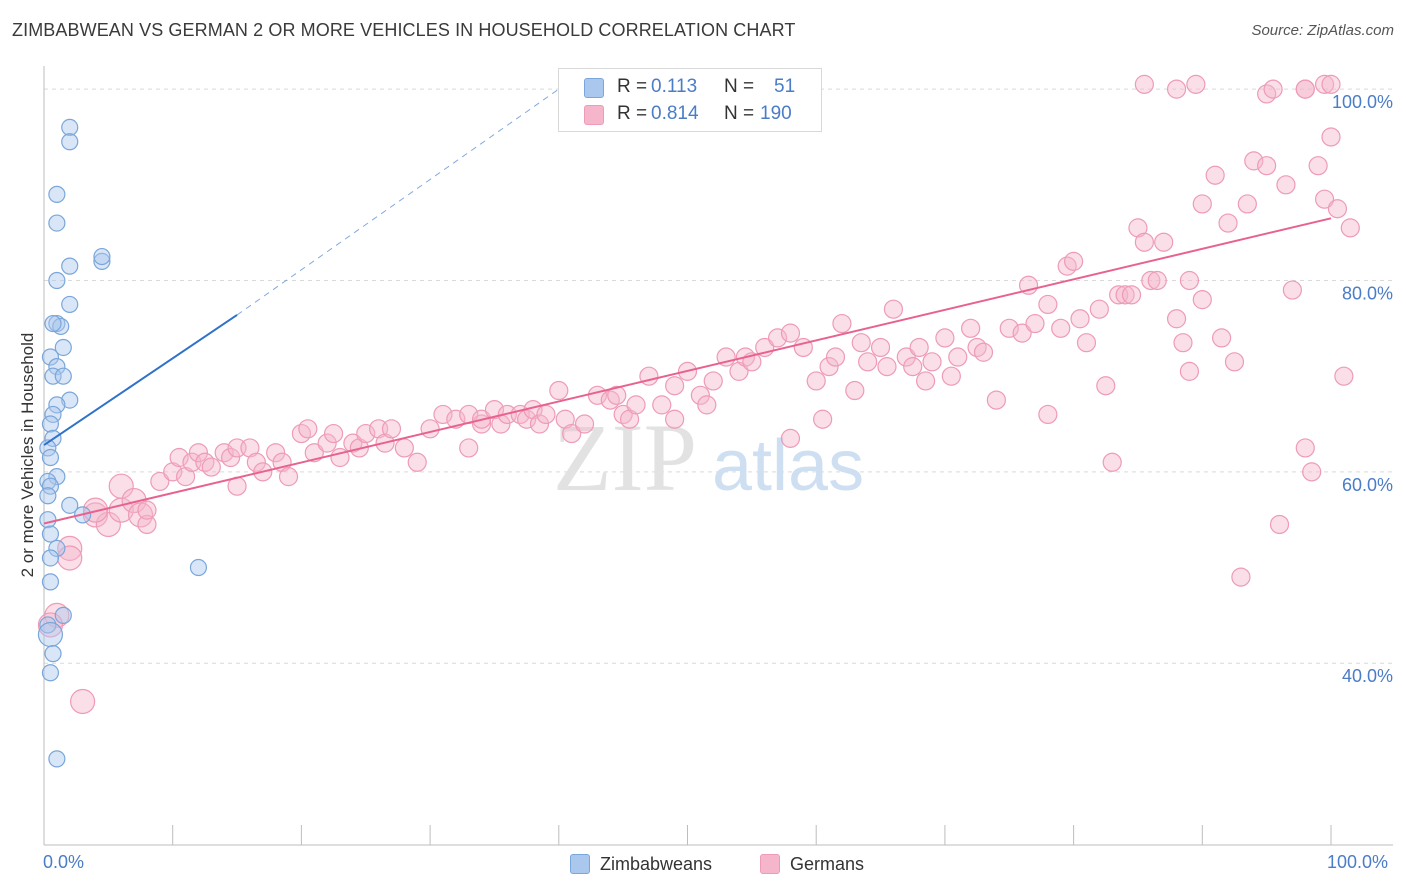  What do you see at coordinates (140, 380) in the screenshot?
I see `zimbabweans-trend-line` at bounding box center [140, 380].